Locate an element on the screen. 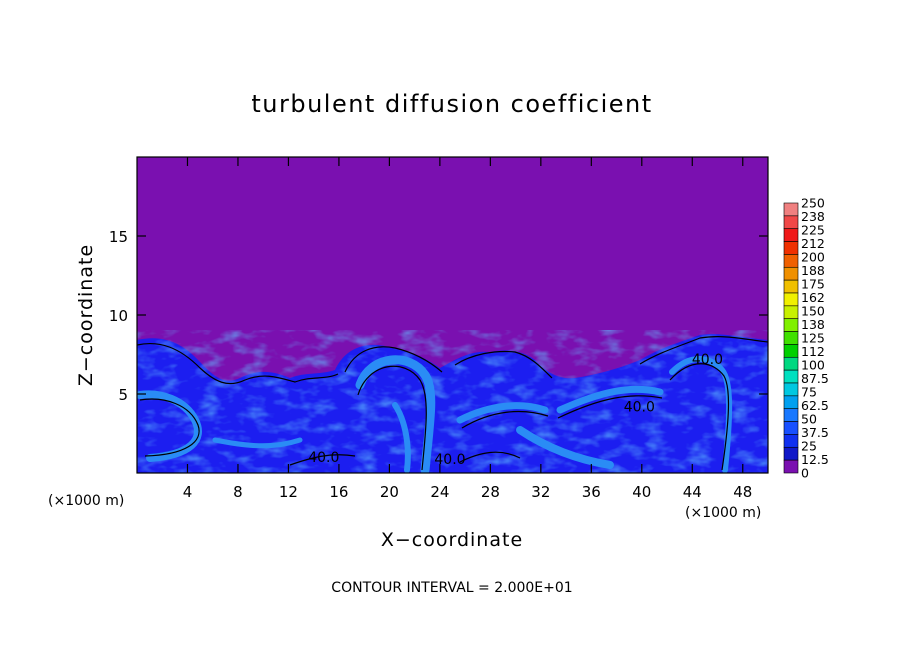 The image size is (904, 654). plume-streaks is located at coordinates (435, 414).